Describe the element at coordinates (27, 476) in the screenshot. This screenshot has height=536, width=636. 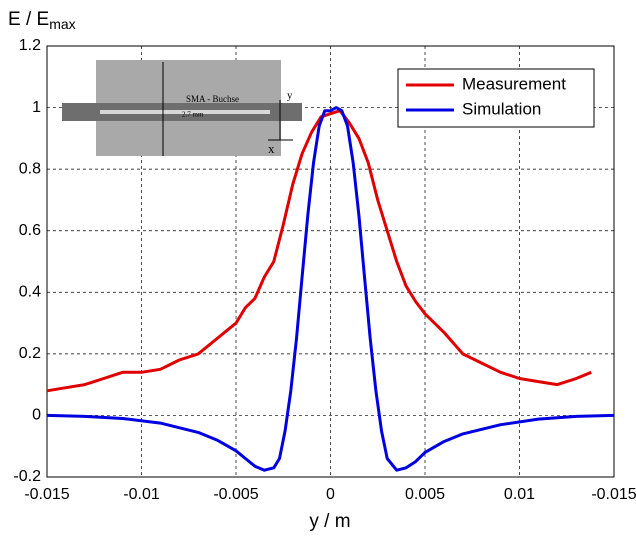
I see `y-tick-label: -0.2` at that location.